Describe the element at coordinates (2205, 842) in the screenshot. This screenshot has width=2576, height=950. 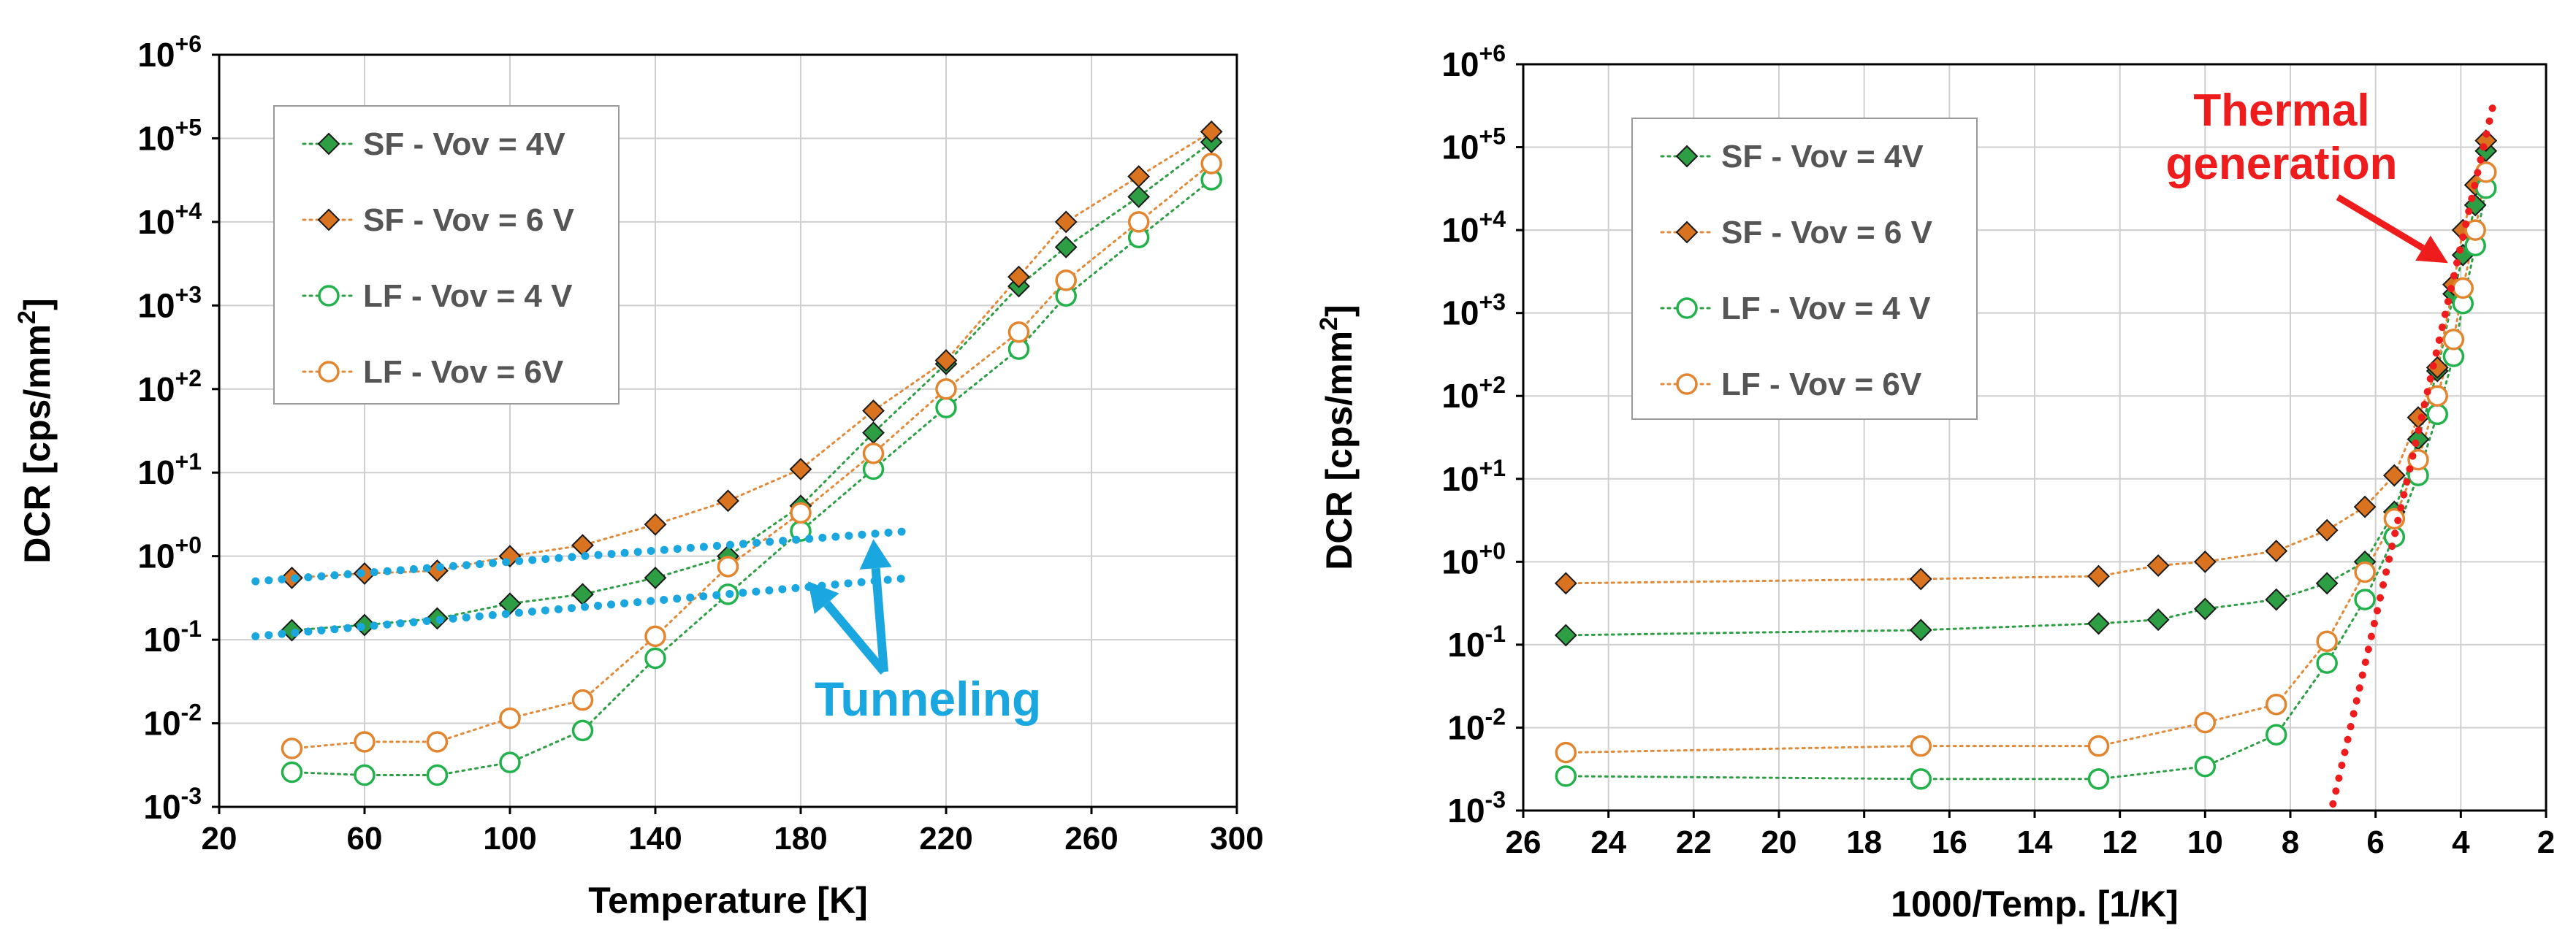
I see `x-tick-label: 10` at that location.